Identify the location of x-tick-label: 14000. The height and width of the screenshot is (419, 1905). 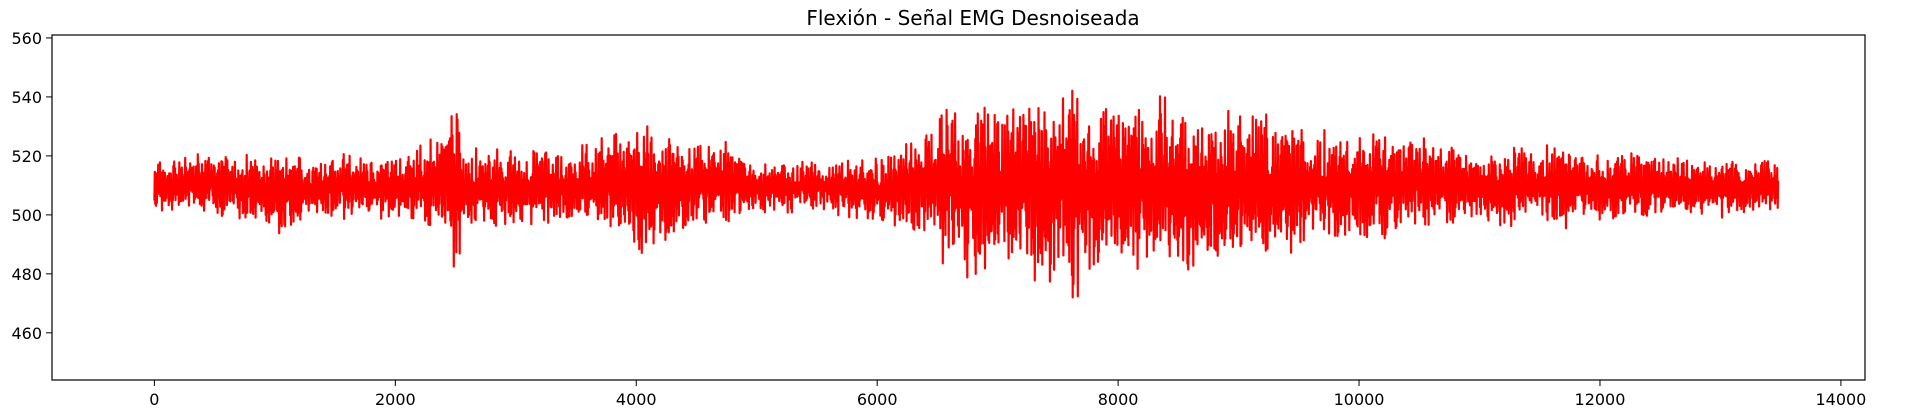
(1840, 399).